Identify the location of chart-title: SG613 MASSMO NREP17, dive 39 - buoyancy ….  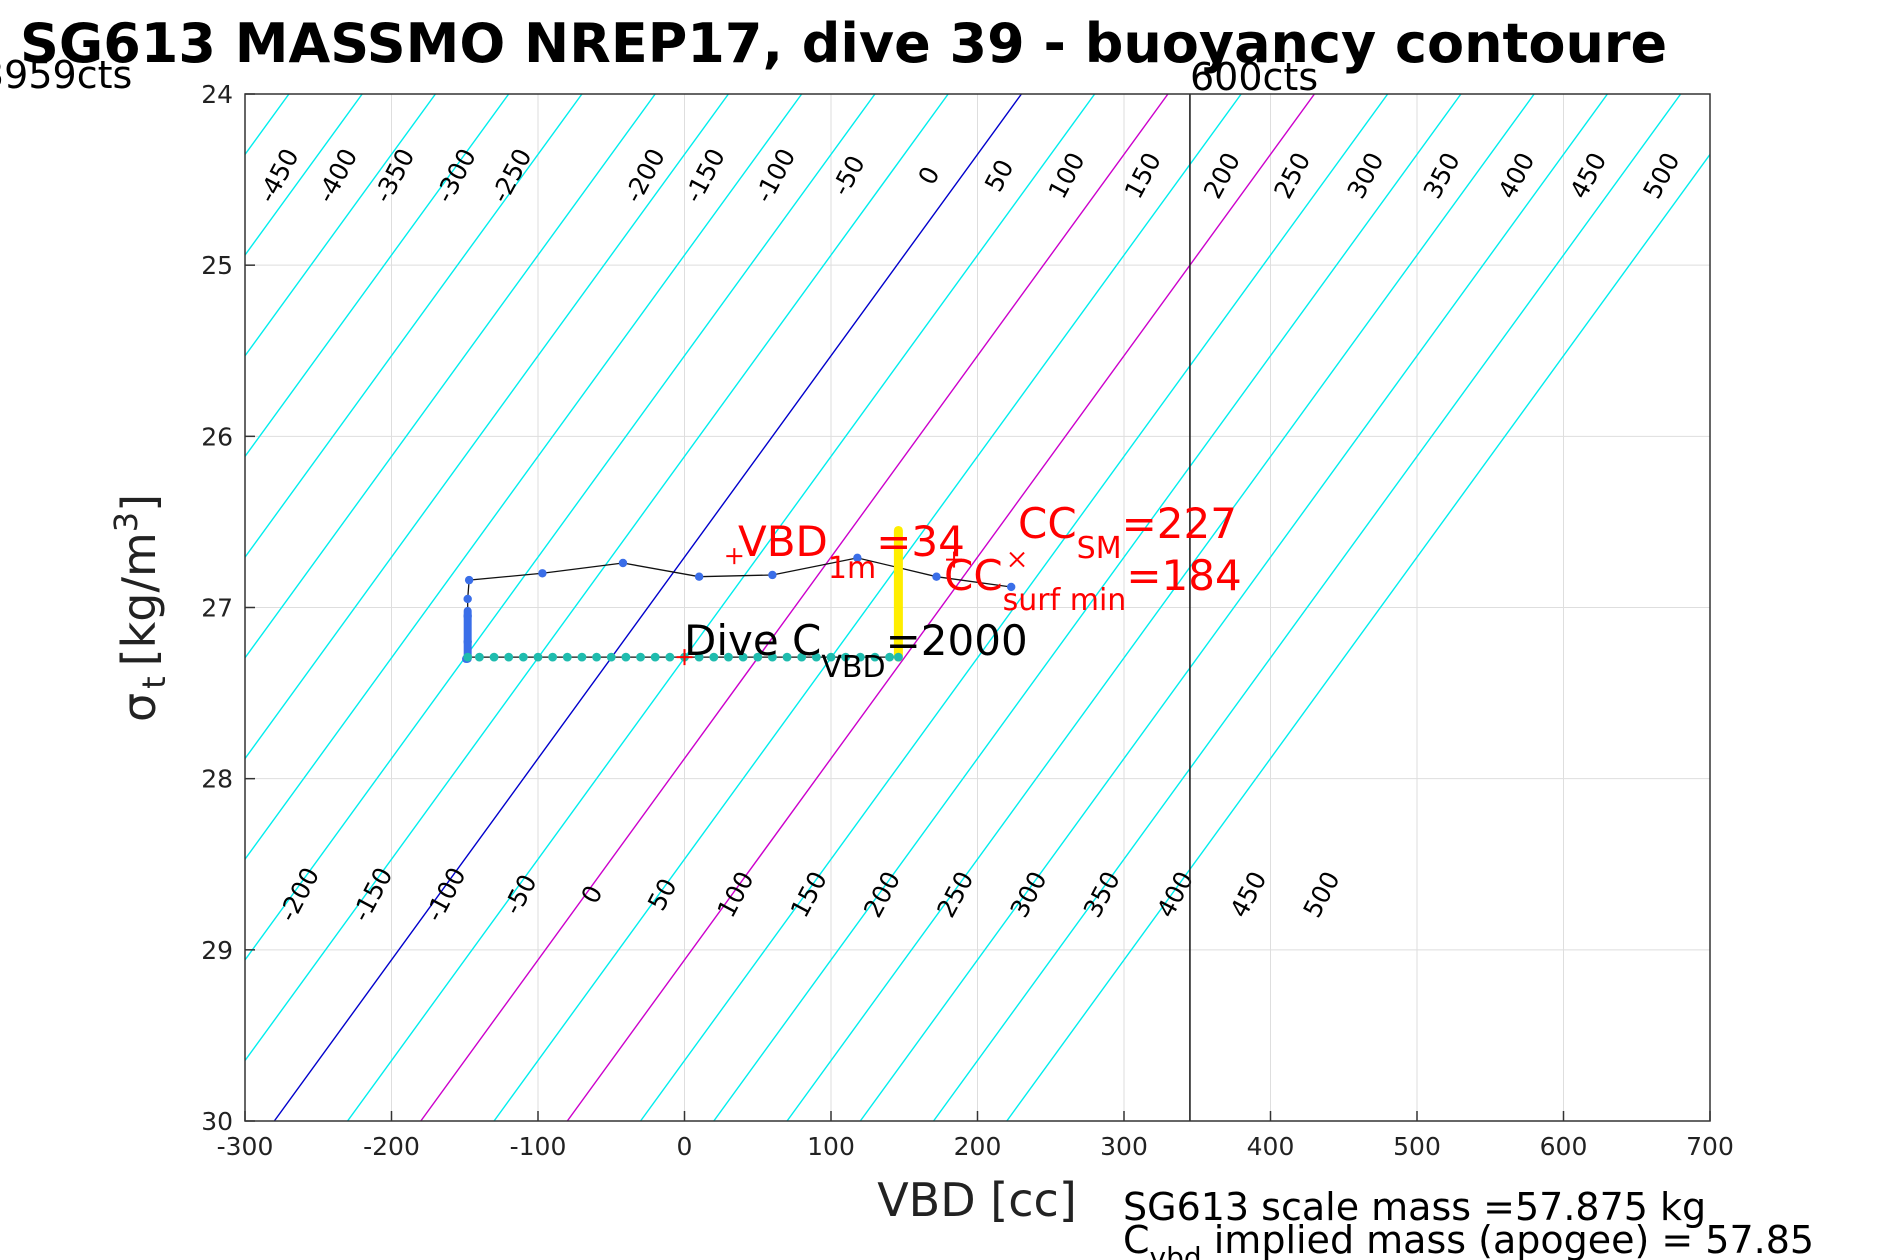
(843, 43).